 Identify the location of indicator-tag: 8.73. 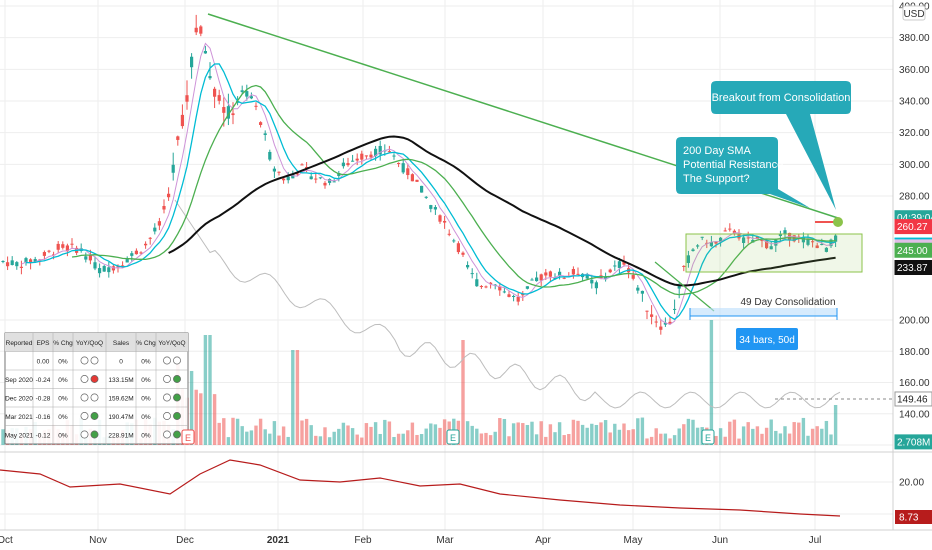
(913, 517).